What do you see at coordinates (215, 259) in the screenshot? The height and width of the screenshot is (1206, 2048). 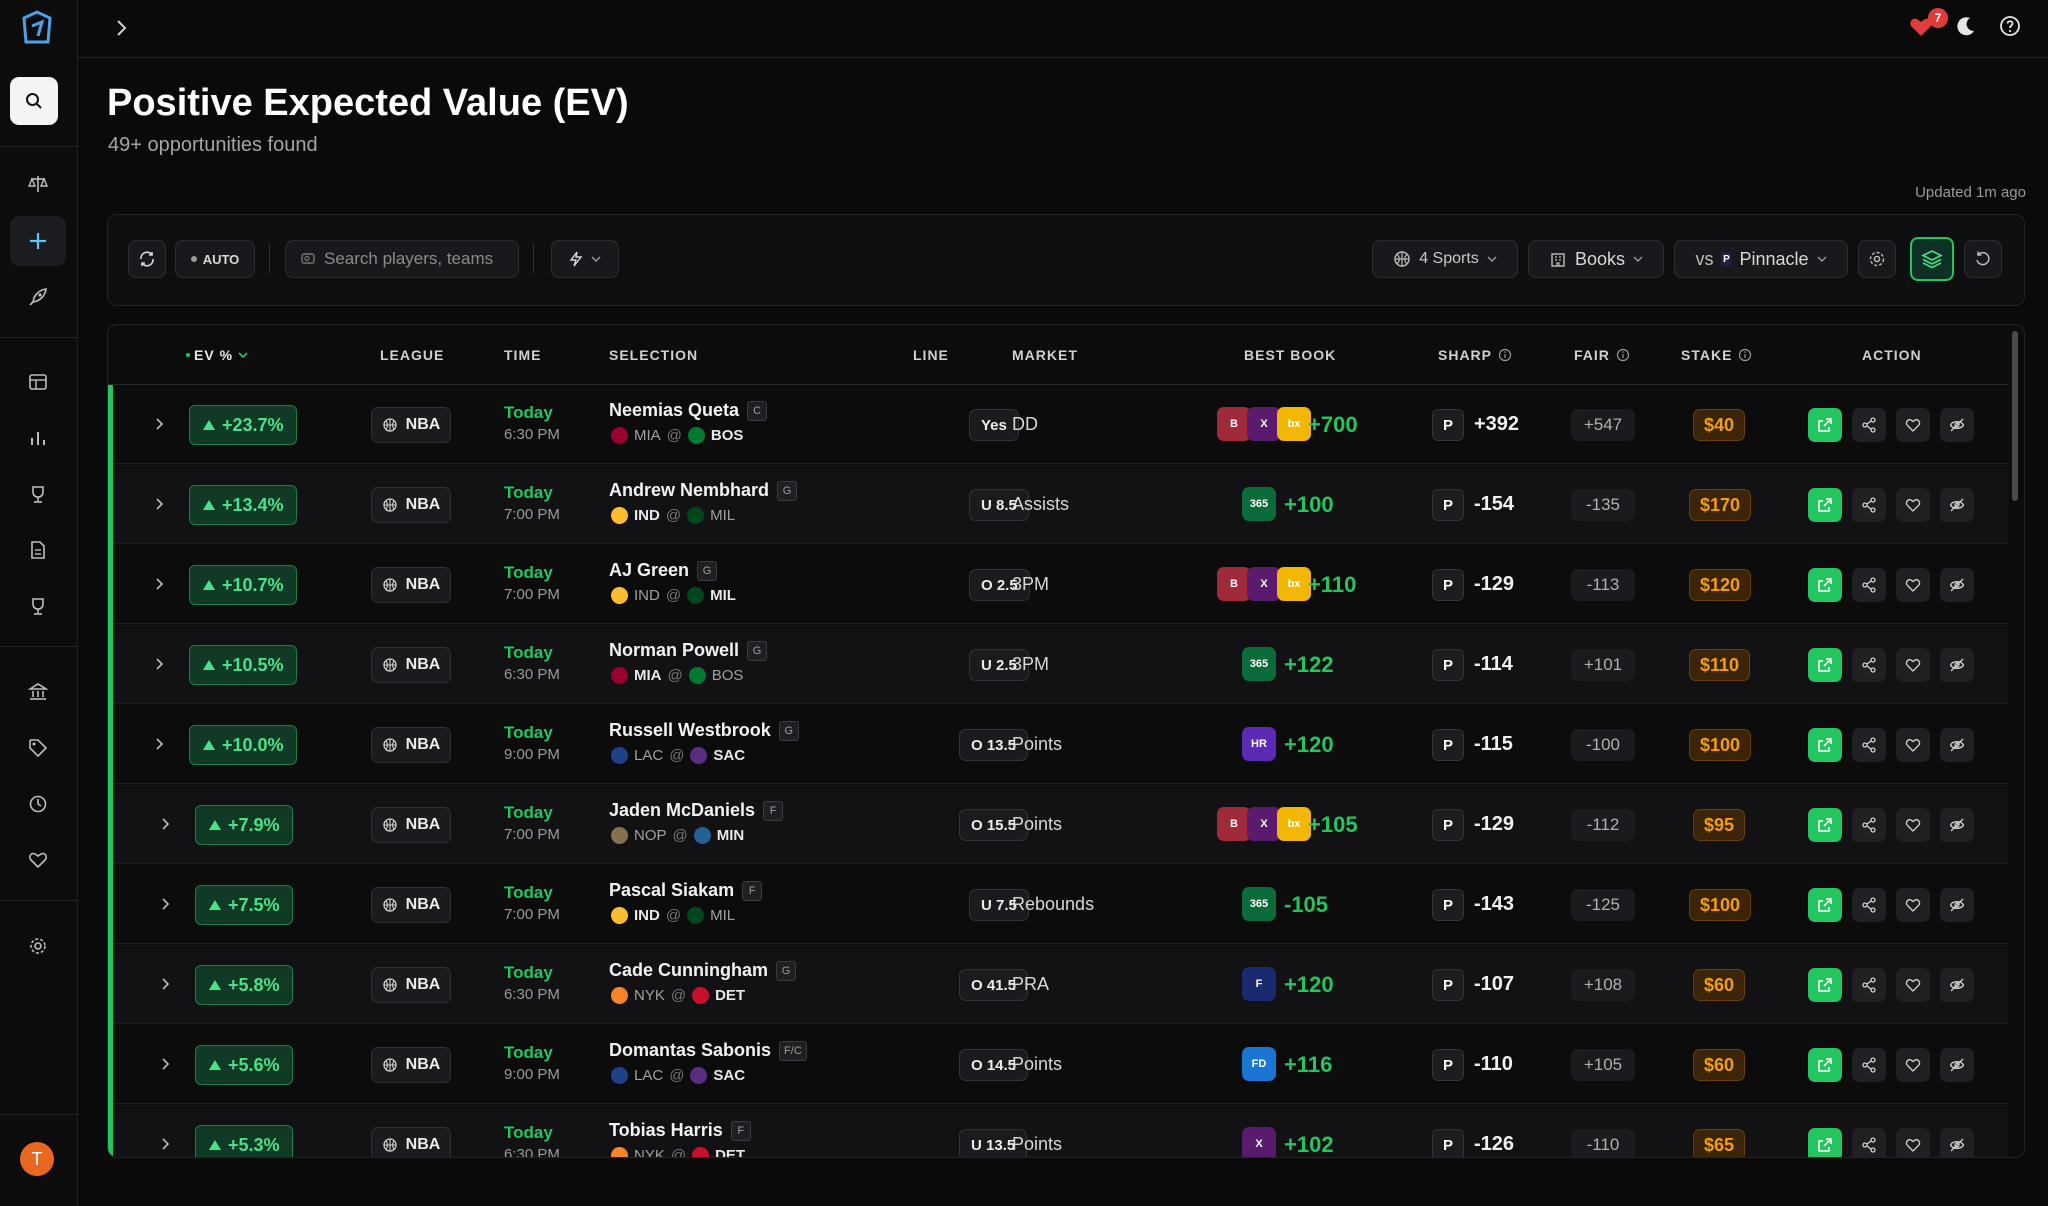 I see `auto-refresh-toggle: AUTO` at bounding box center [215, 259].